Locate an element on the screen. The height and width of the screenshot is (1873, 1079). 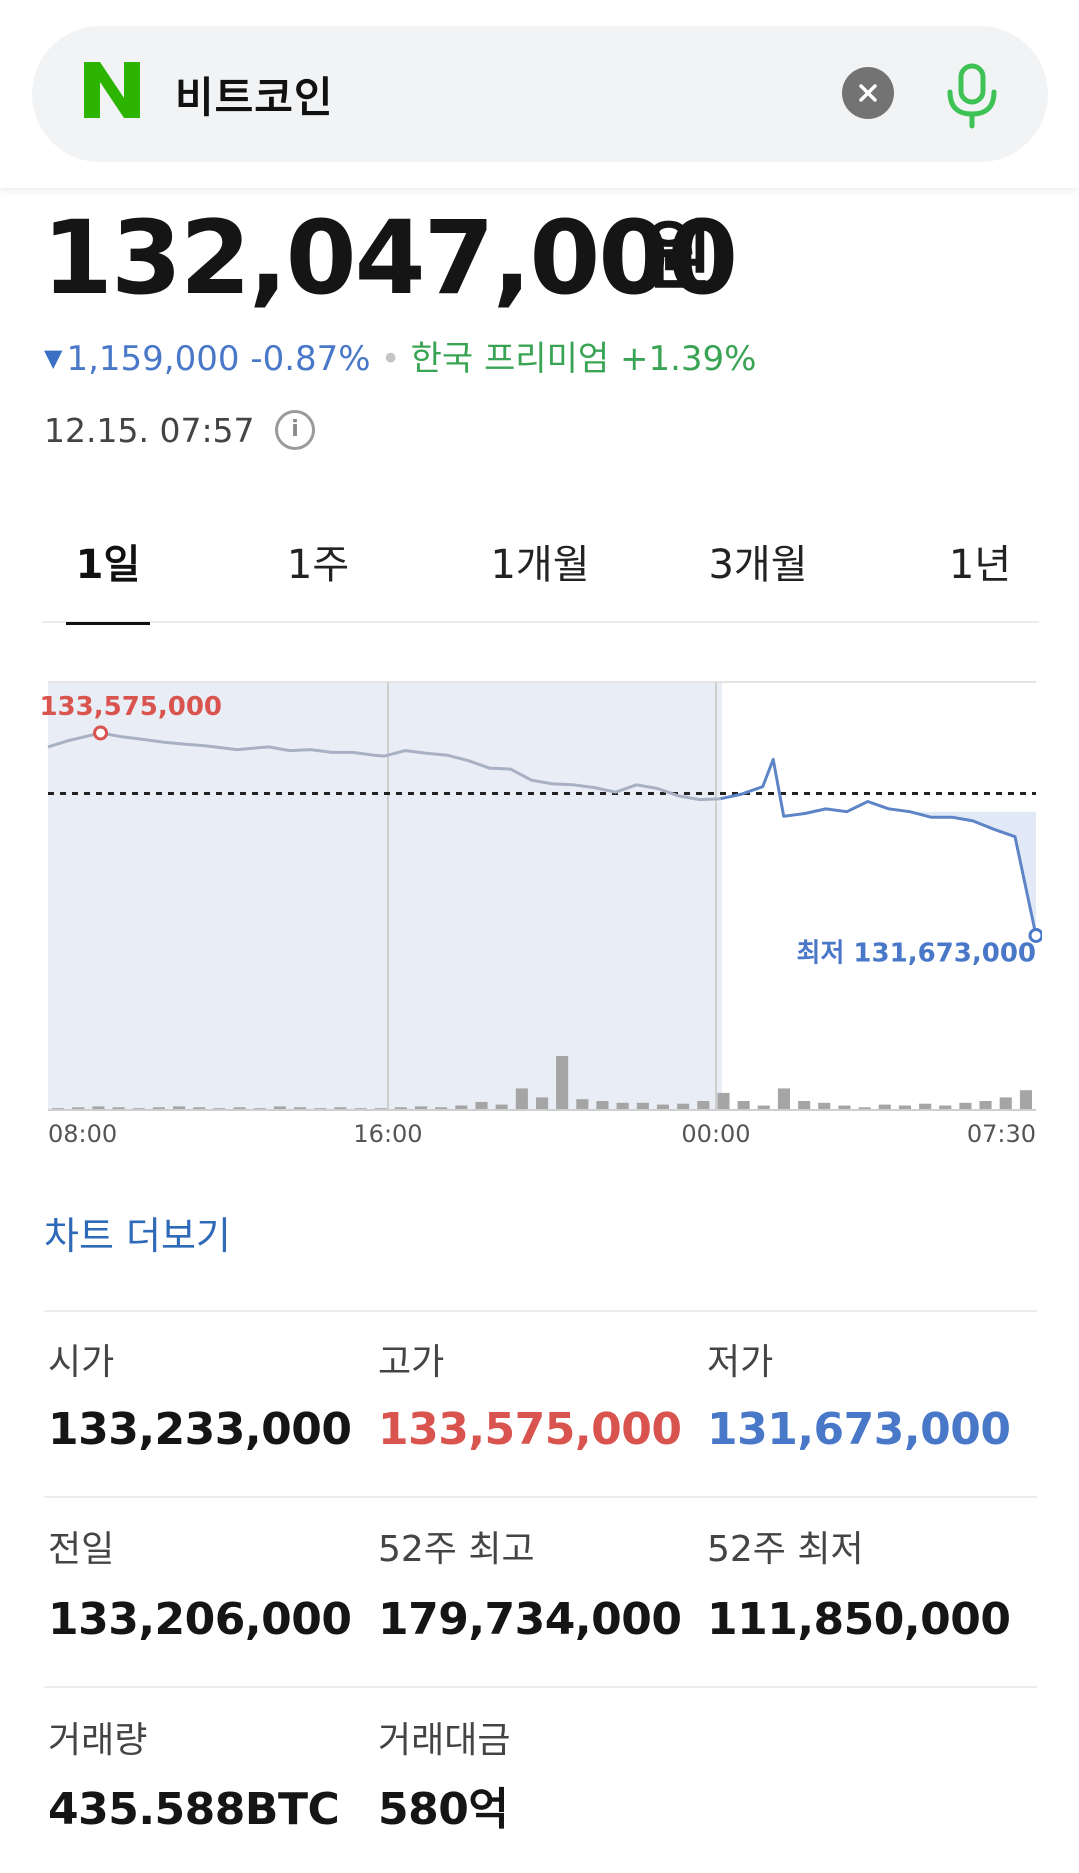
high-marker is located at coordinates (101, 733).